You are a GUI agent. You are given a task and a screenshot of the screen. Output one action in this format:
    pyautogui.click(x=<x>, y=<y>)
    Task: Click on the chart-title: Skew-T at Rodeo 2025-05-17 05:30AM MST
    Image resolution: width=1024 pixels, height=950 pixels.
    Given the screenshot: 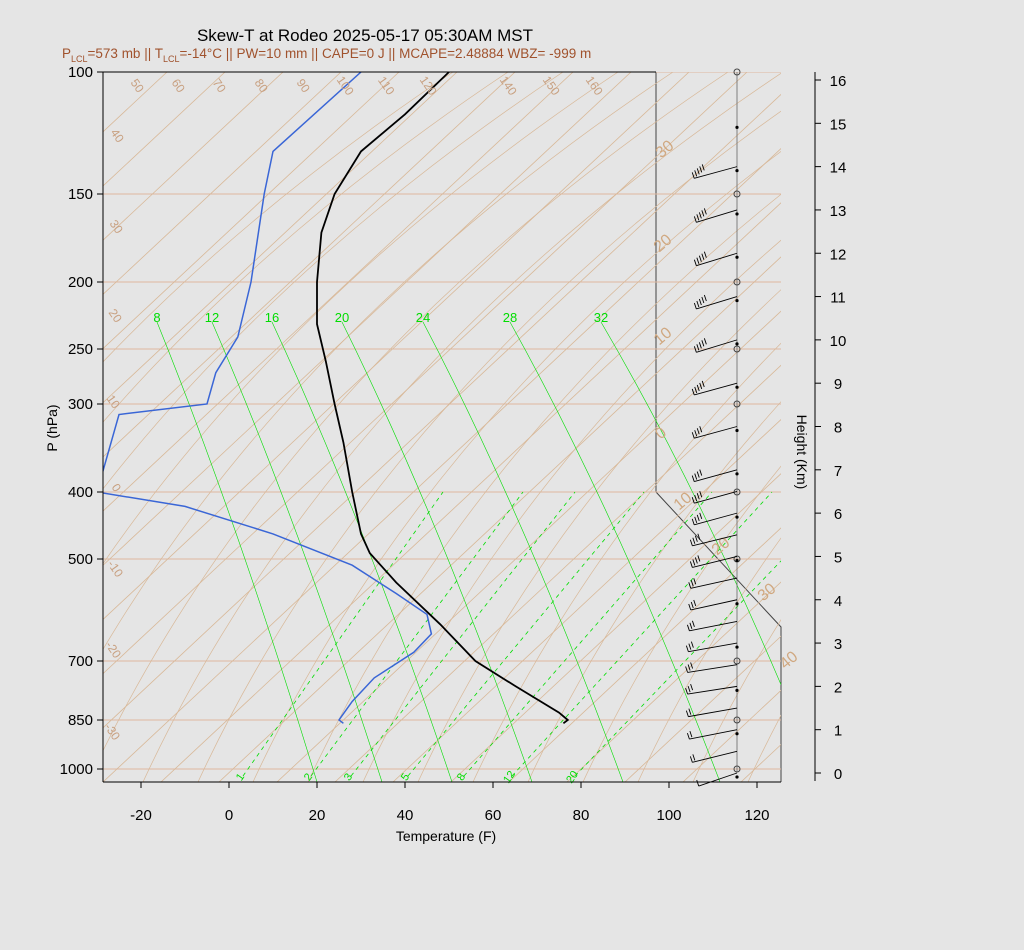 What is the action you would take?
    pyautogui.click(x=365, y=35)
    